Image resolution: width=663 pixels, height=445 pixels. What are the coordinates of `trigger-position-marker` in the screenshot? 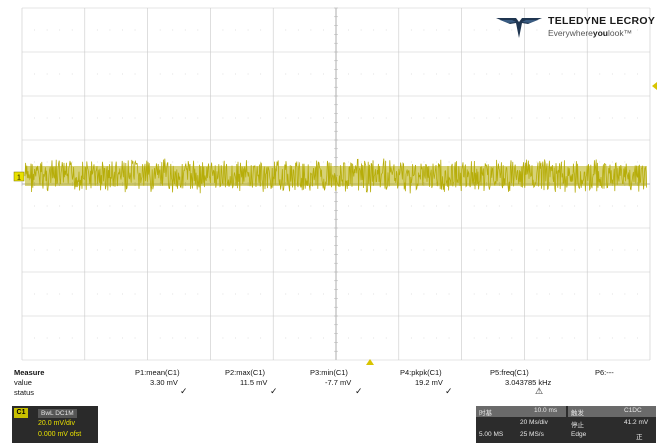 It's located at (370, 362).